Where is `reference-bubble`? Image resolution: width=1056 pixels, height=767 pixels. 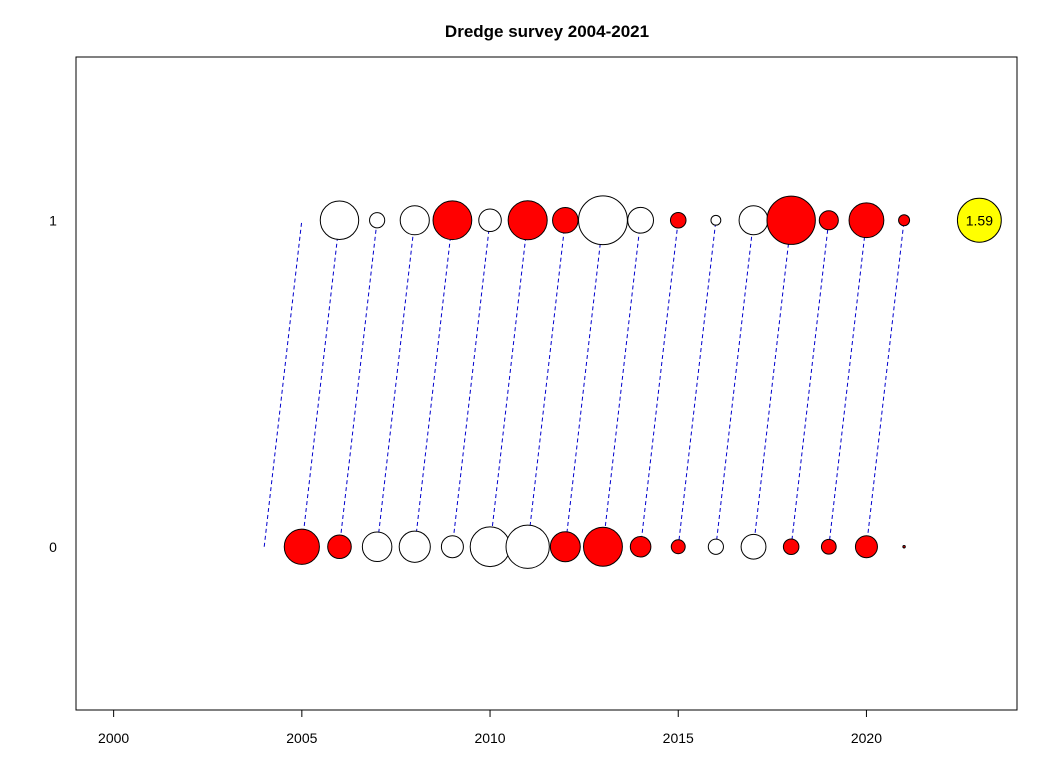
reference-bubble is located at coordinates (979, 220).